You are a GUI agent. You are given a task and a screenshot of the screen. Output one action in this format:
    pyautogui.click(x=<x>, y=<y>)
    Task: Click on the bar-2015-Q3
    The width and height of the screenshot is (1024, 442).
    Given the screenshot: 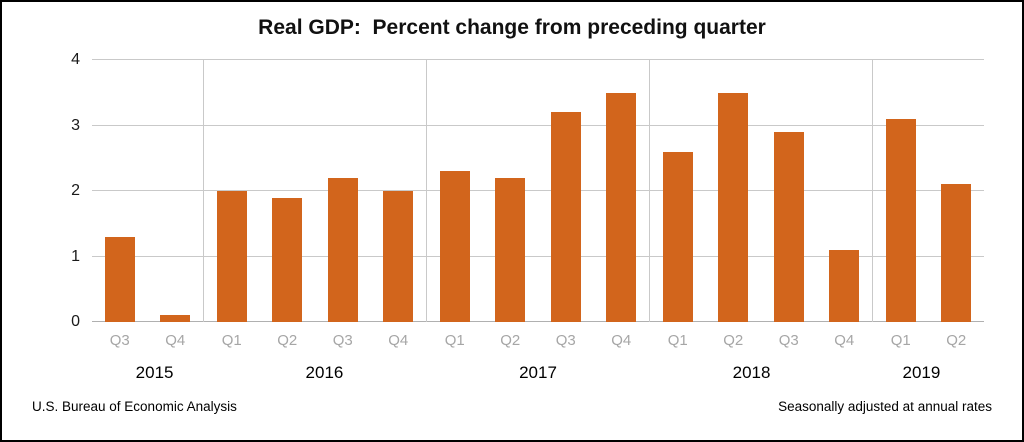 What is the action you would take?
    pyautogui.click(x=119, y=279)
    